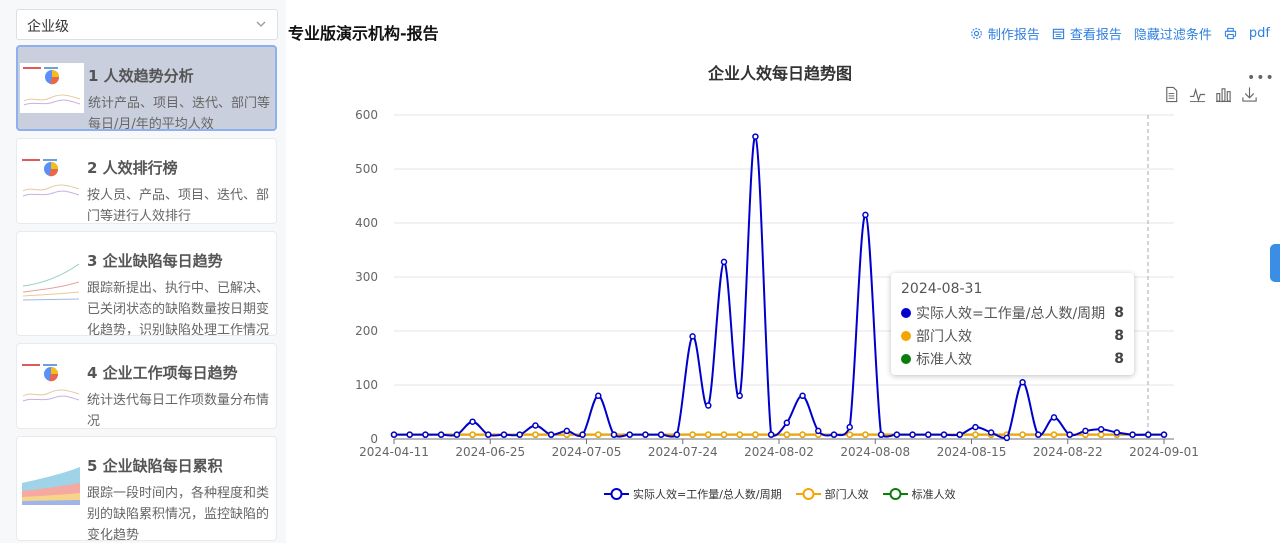  What do you see at coordinates (366, 331) in the screenshot?
I see `y-tick-label: 200` at bounding box center [366, 331].